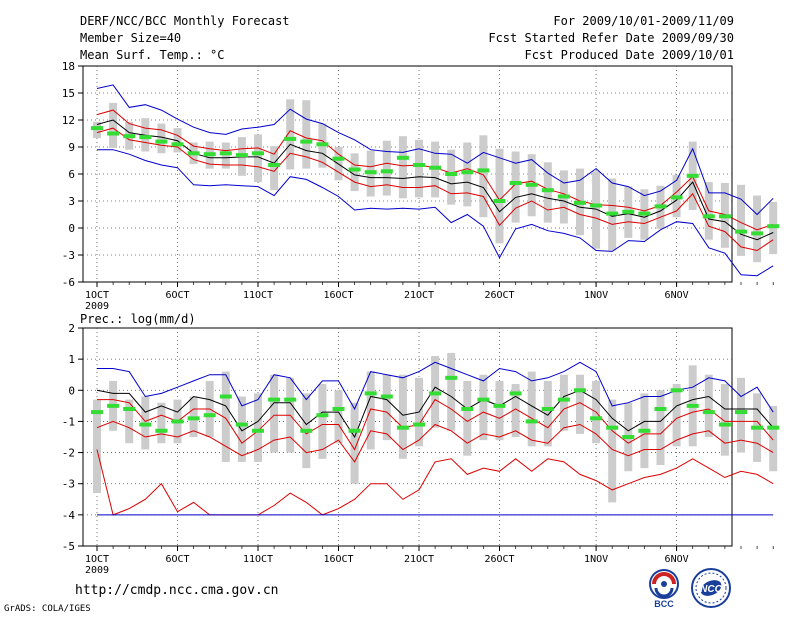 Image resolution: width=800 pixels, height=618 pixels. I want to click on prec-xtick-label: 21OCT, so click(419, 559).